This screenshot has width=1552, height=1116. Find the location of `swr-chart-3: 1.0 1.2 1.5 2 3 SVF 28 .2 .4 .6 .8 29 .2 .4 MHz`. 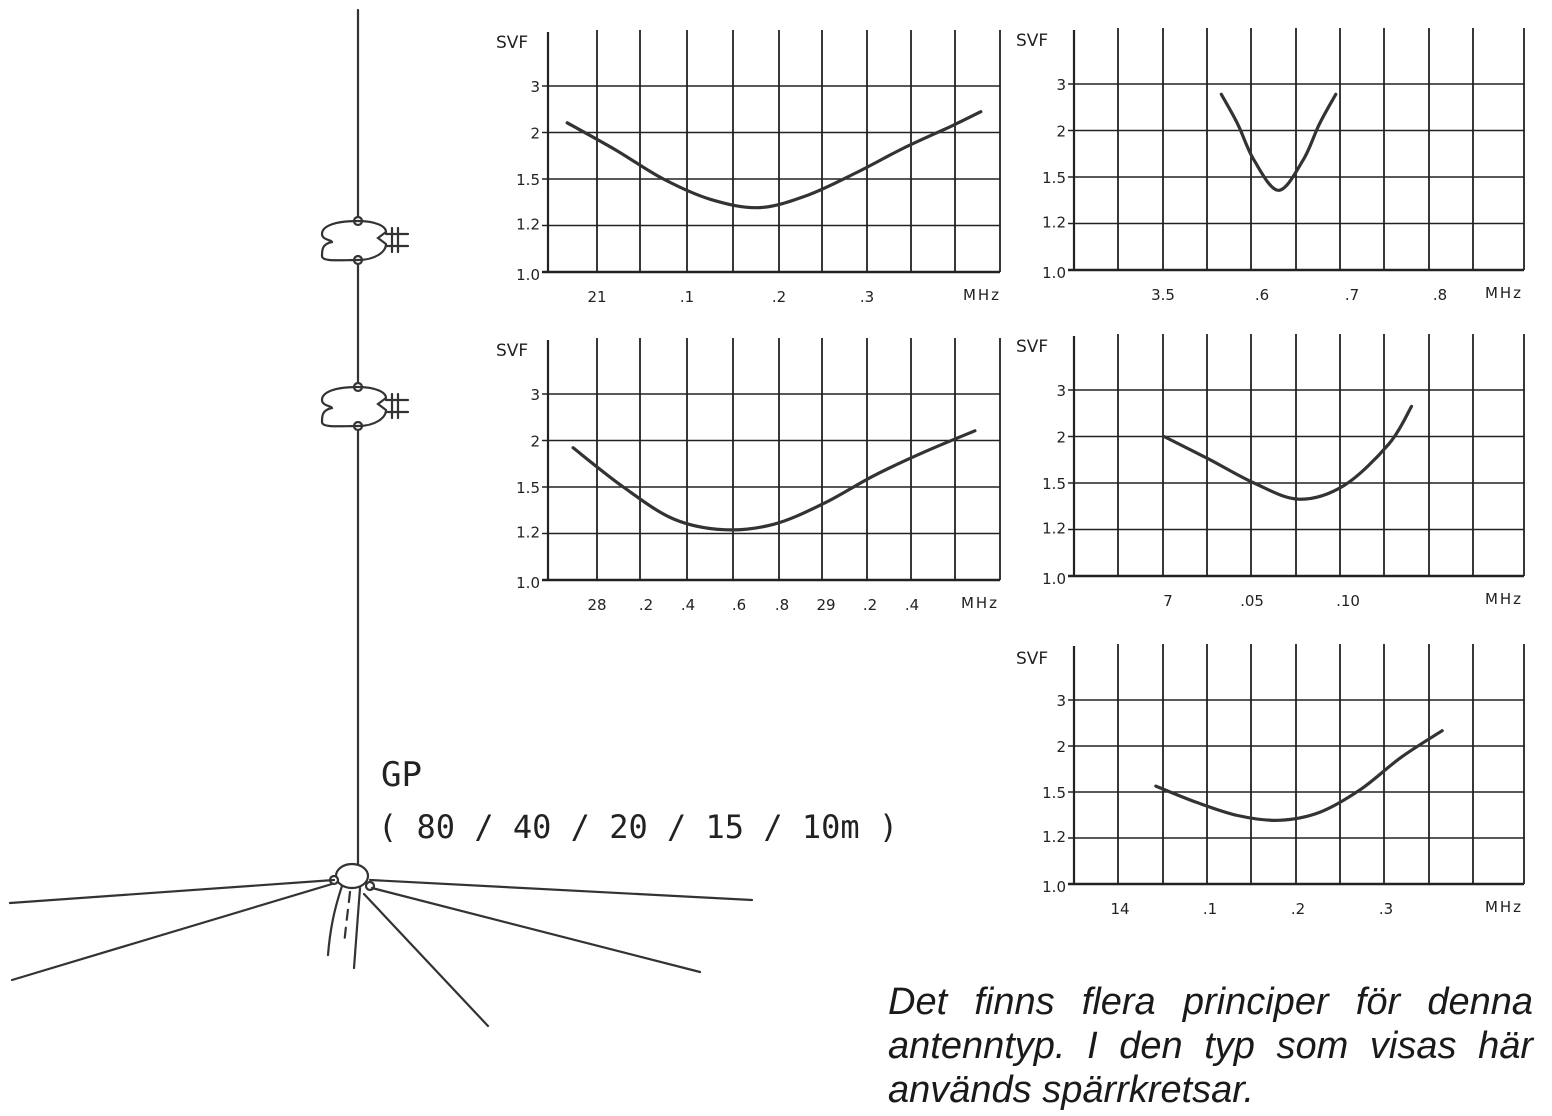

swr-chart-3: 1.0 1.2 1.5 2 3 SVF 28 .2 .4 .6 .8 29 .2 .4 MHz is located at coordinates (748, 476).